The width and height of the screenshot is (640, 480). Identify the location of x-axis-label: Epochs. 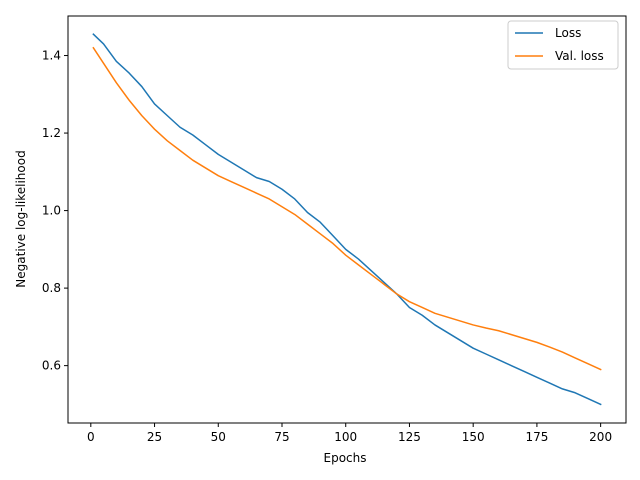
(345, 458).